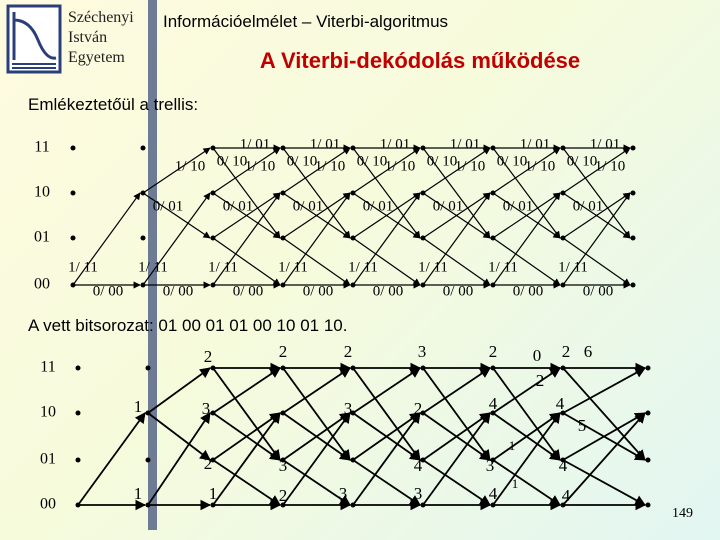  I want to click on logo-line: Széchenyi, so click(101, 17).